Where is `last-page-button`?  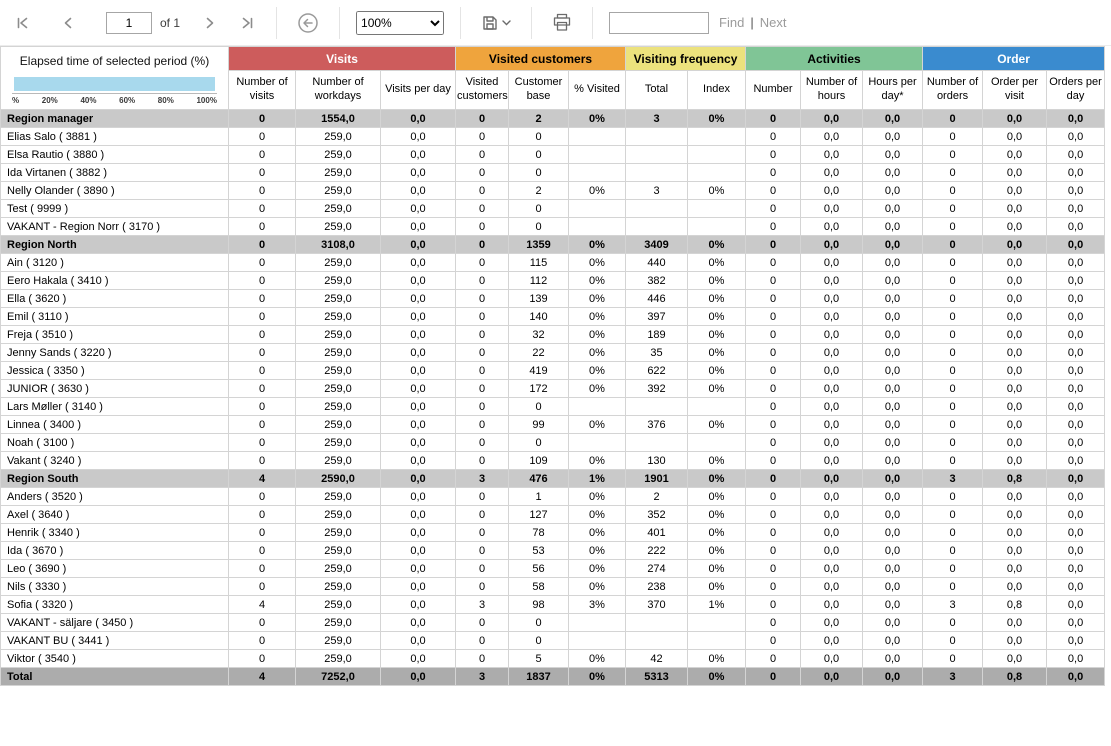
last-page-button is located at coordinates (248, 23).